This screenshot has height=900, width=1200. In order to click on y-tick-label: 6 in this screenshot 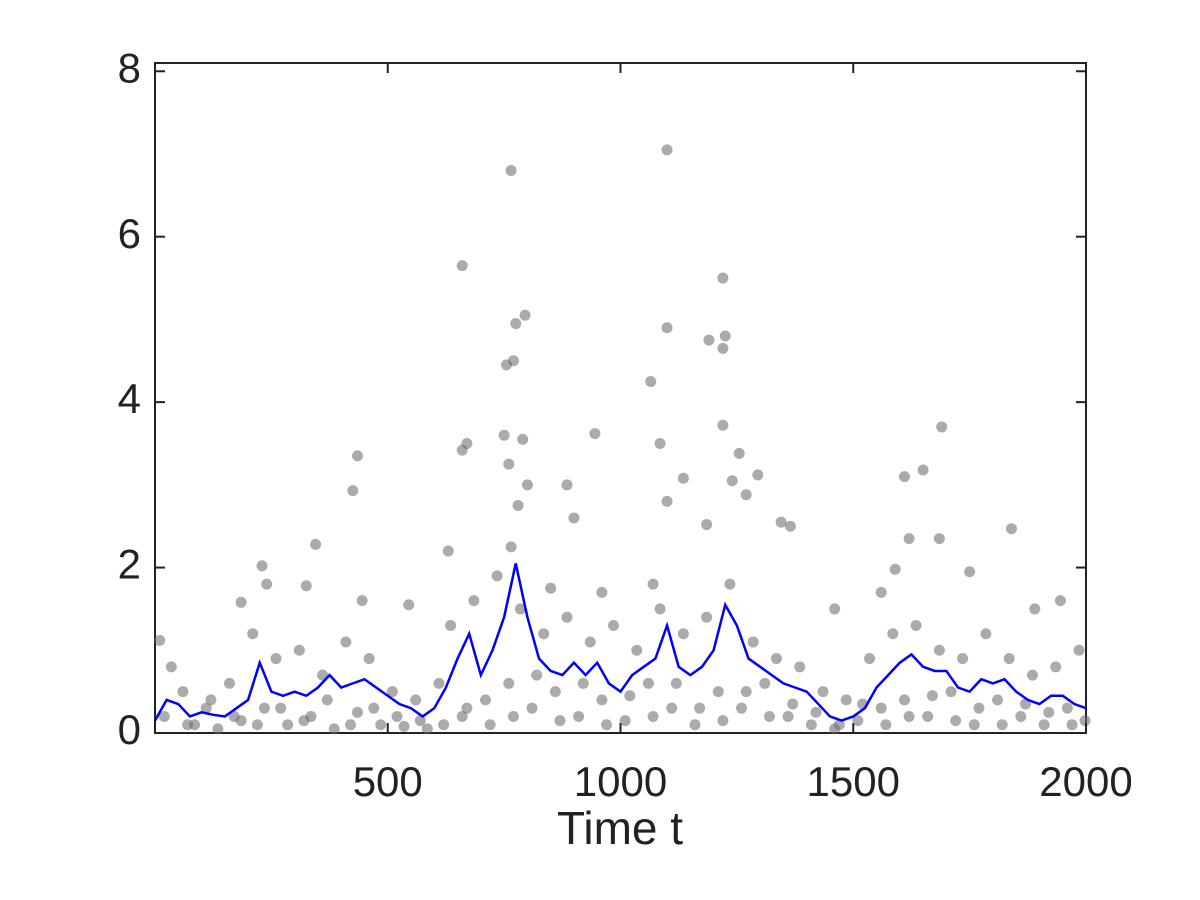, I will do `click(129, 233)`.